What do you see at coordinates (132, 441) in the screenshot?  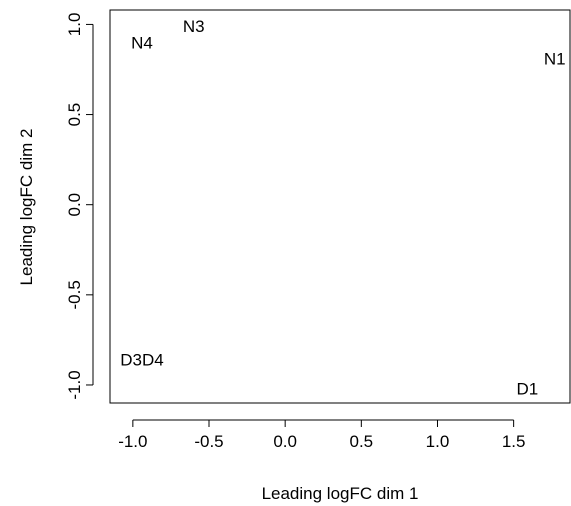 I see `x-tick-label: -1.0` at bounding box center [132, 441].